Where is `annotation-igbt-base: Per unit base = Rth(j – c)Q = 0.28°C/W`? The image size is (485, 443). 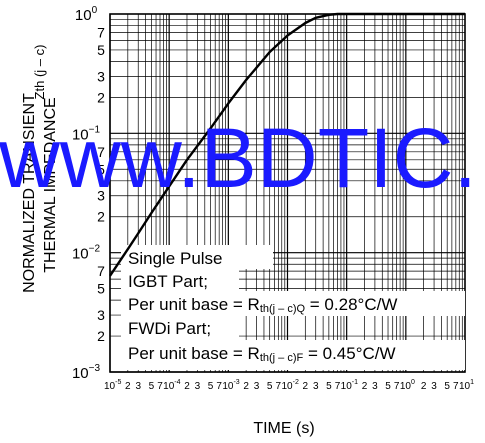
annotation-igbt-base: Per unit base = Rth(j – c)Q = 0.28°C/W is located at coordinates (262, 305).